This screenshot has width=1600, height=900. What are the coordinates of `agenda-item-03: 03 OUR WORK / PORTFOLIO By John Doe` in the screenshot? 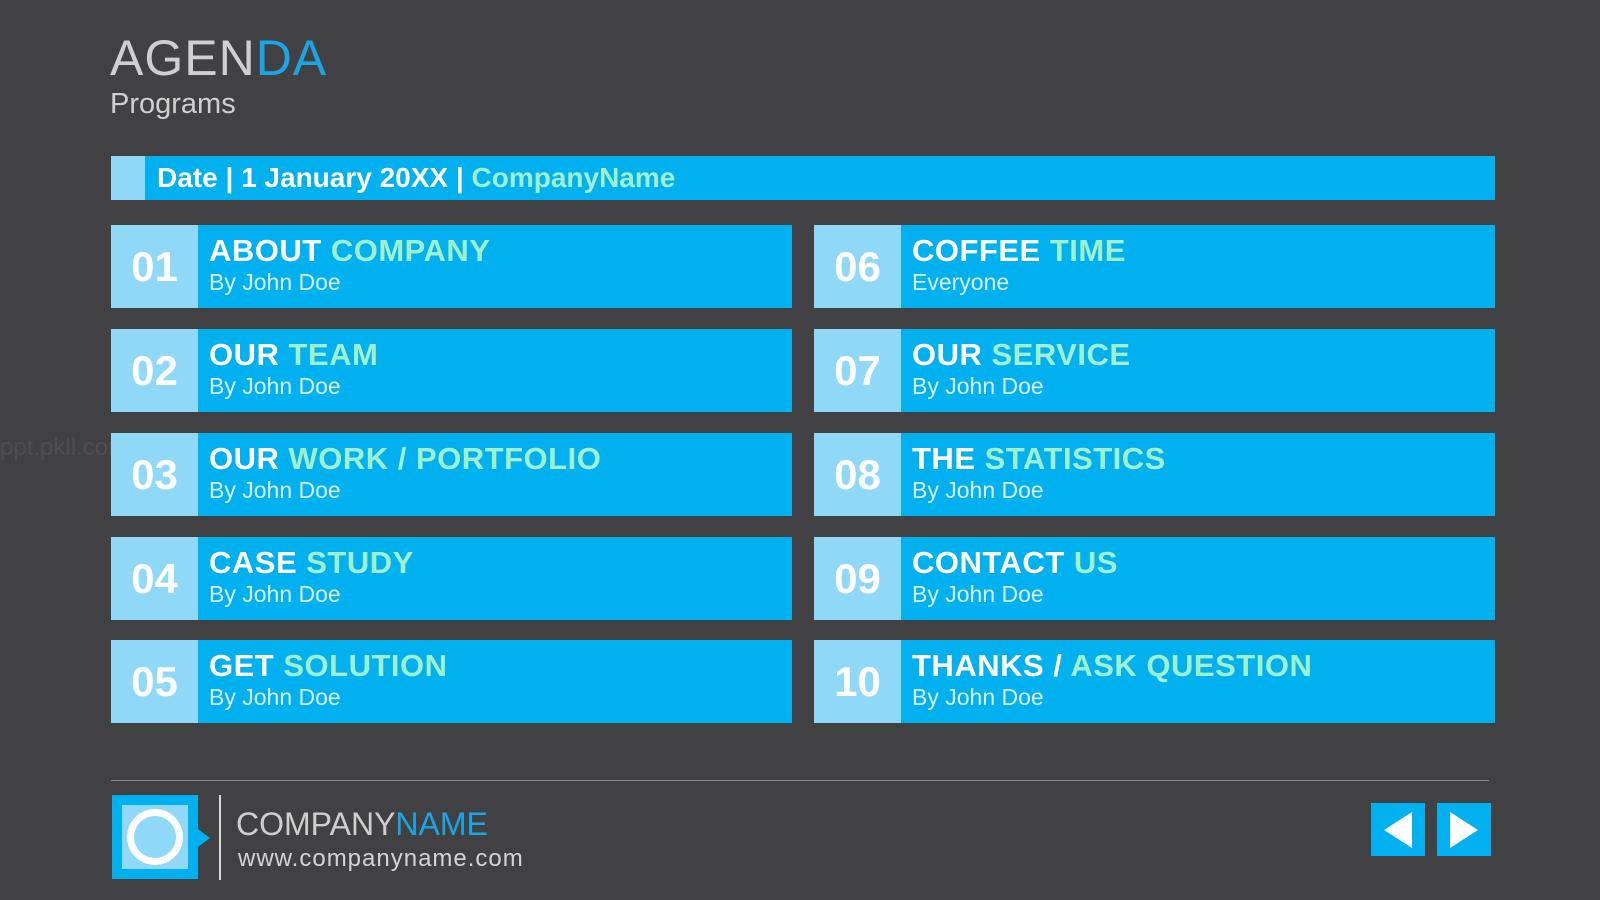 It's located at (451, 474).